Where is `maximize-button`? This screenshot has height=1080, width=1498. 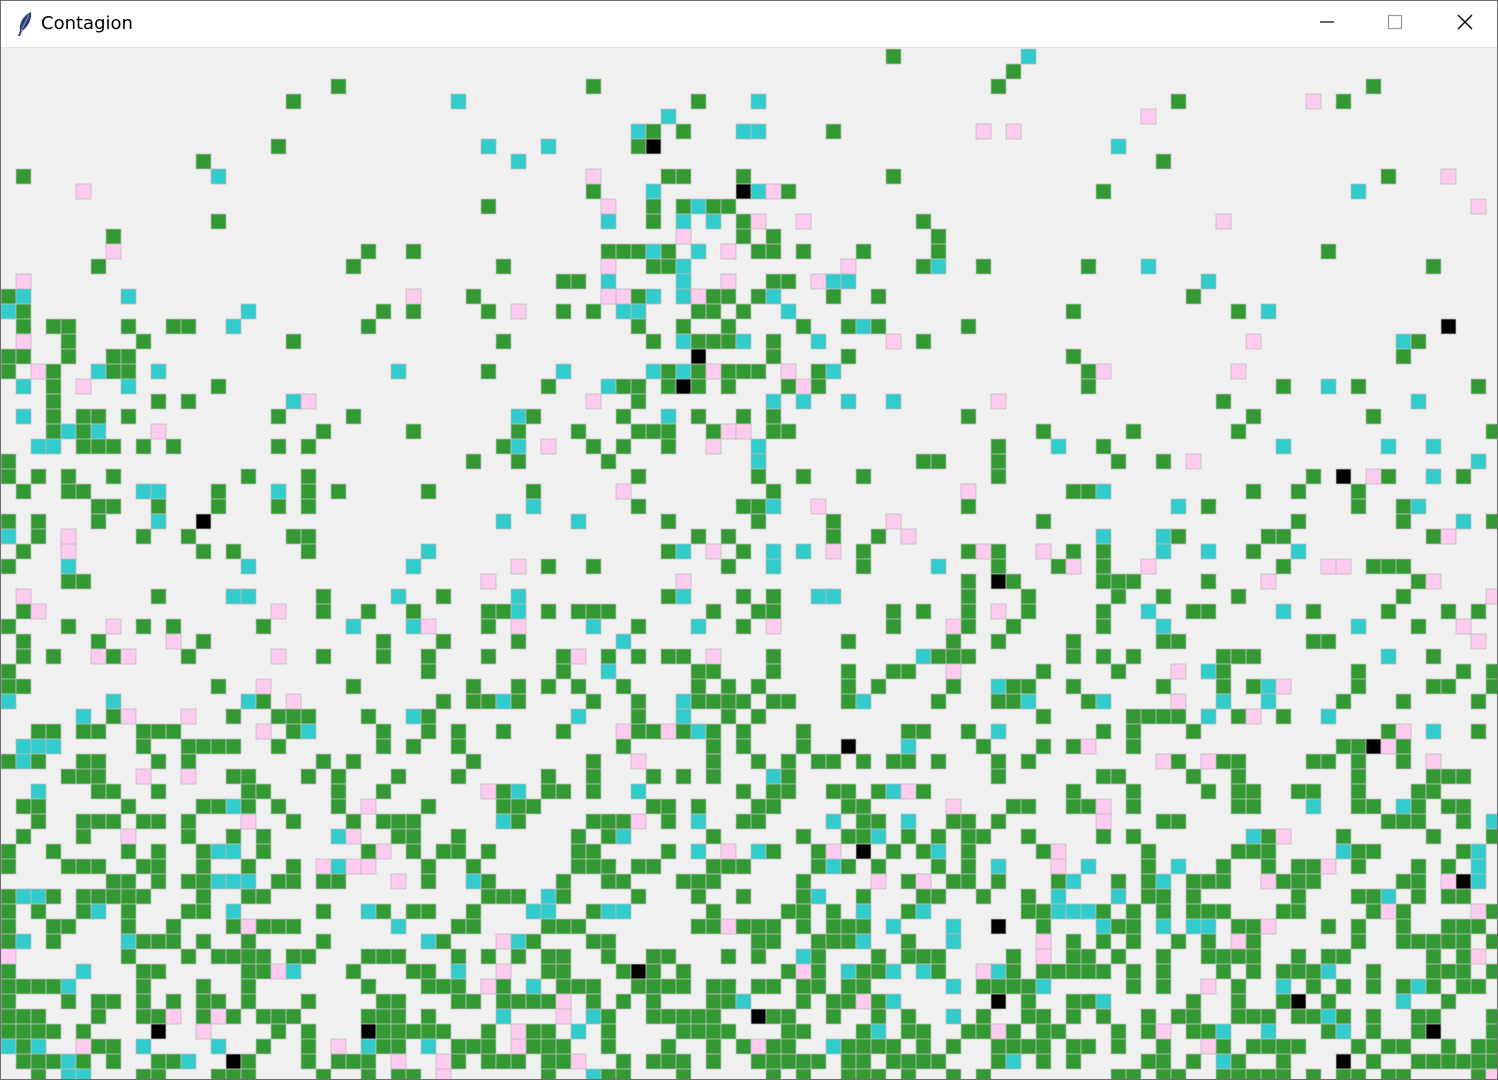
maximize-button is located at coordinates (1395, 24).